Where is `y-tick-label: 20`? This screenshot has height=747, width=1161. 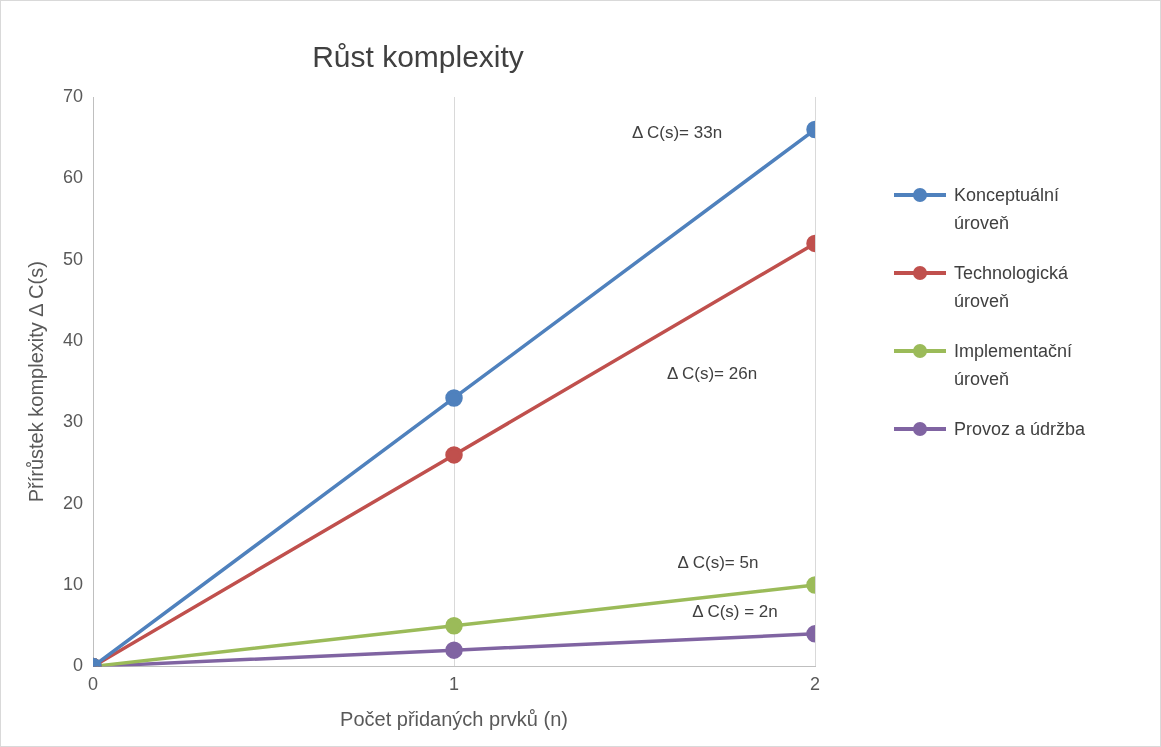 y-tick-label: 20 is located at coordinates (73, 502).